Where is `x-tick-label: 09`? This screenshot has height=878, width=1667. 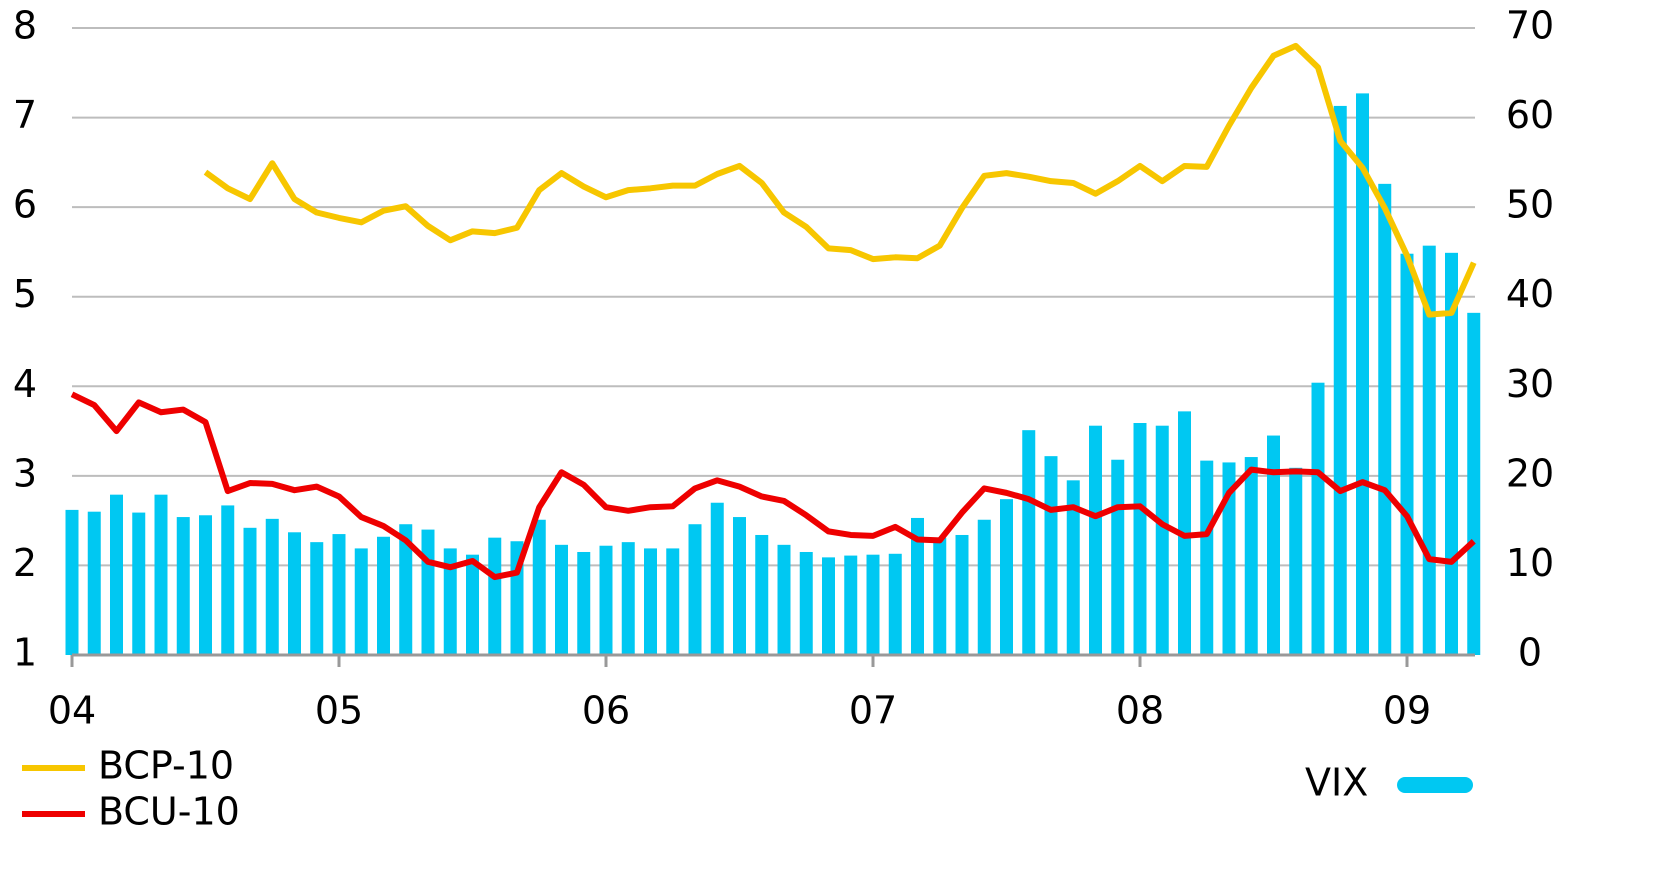
x-tick-label: 09 is located at coordinates (1407, 711).